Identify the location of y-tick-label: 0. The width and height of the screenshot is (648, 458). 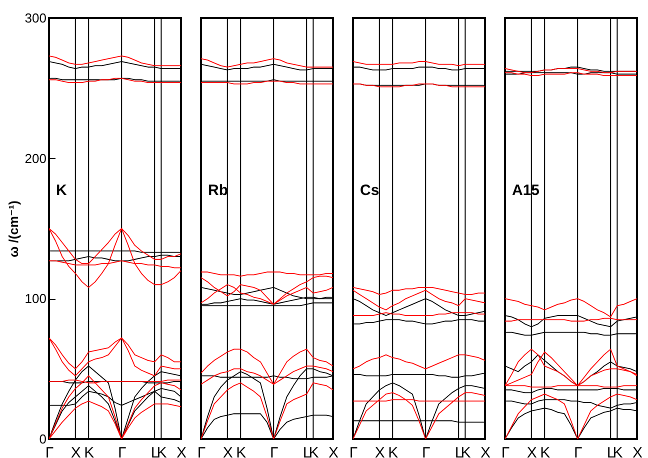
(42, 439).